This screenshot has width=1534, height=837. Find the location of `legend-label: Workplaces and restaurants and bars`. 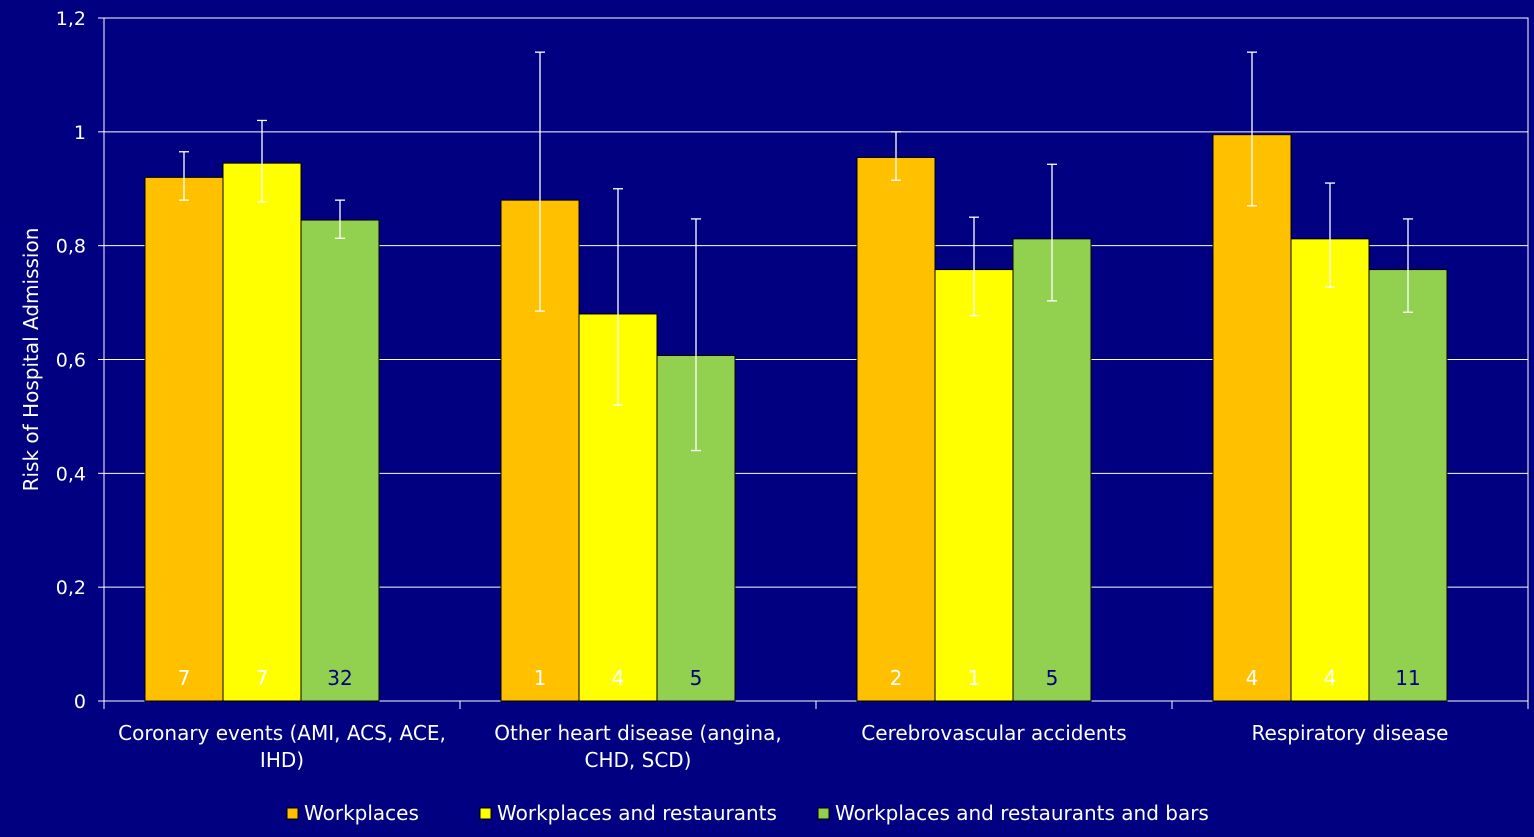

legend-label: Workplaces and restaurants and bars is located at coordinates (1022, 813).